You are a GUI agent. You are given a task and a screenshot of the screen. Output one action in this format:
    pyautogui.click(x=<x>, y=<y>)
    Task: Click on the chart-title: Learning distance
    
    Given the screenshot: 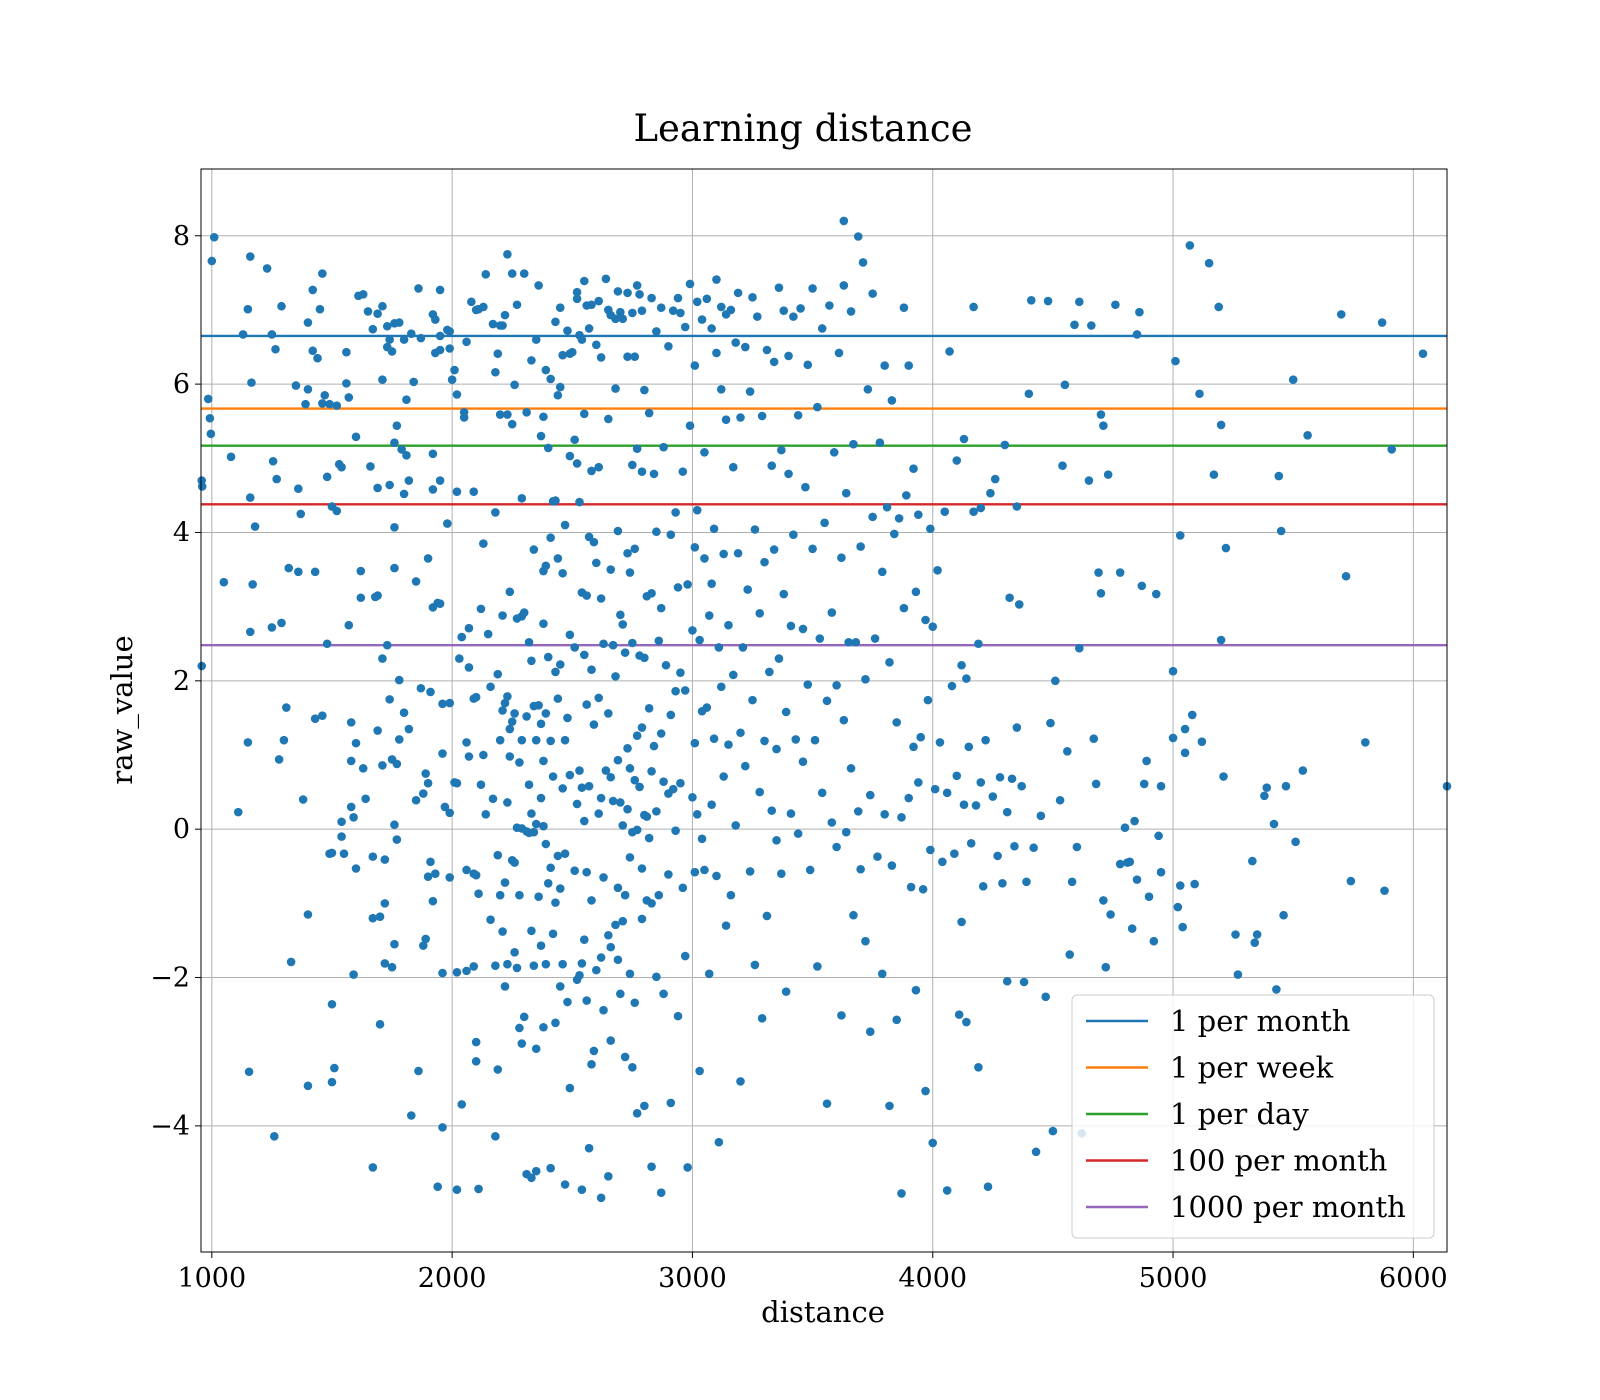 What is the action you would take?
    pyautogui.click(x=802, y=128)
    